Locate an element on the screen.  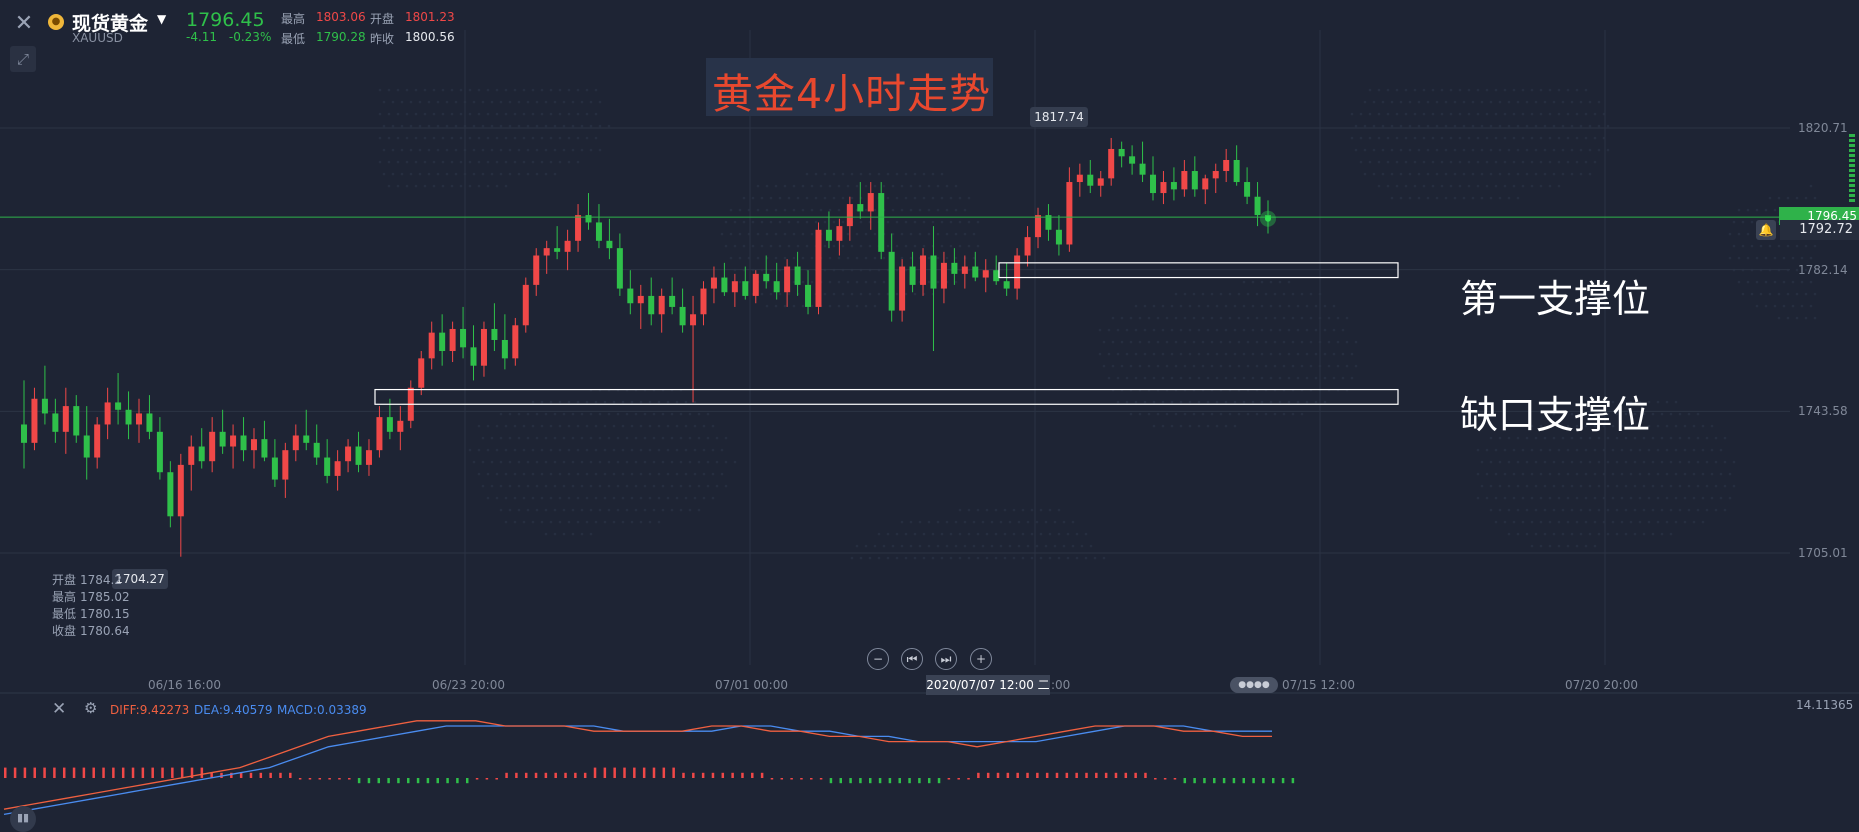
scroll-handle: ●●●● is located at coordinates (1254, 685).